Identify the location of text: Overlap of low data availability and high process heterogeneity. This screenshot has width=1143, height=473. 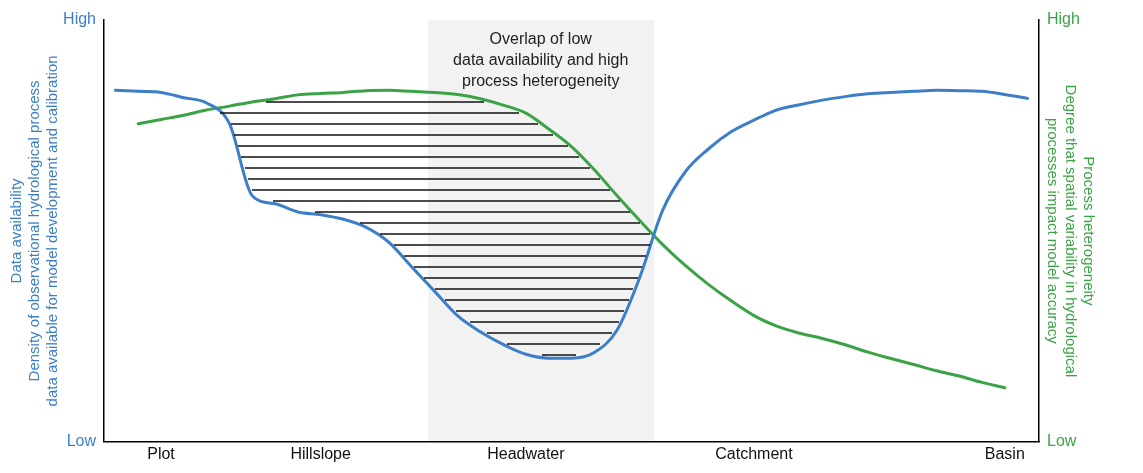
(541, 60).